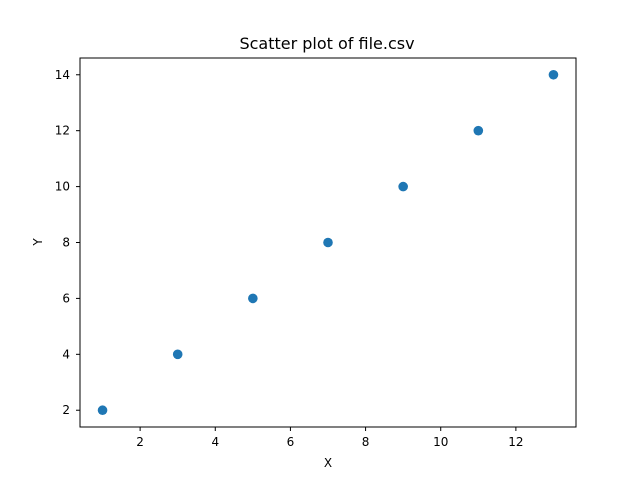 The height and width of the screenshot is (480, 640). What do you see at coordinates (66, 298) in the screenshot?
I see `y-tick-label: 6` at bounding box center [66, 298].